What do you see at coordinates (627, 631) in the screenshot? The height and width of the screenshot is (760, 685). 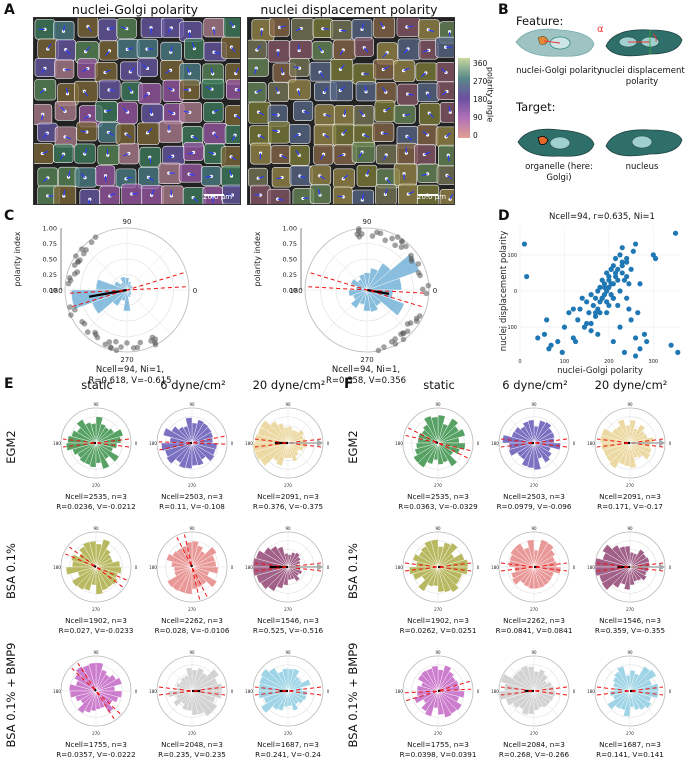 I see `caption-line-2: R=0.359, V=-0.355` at bounding box center [627, 631].